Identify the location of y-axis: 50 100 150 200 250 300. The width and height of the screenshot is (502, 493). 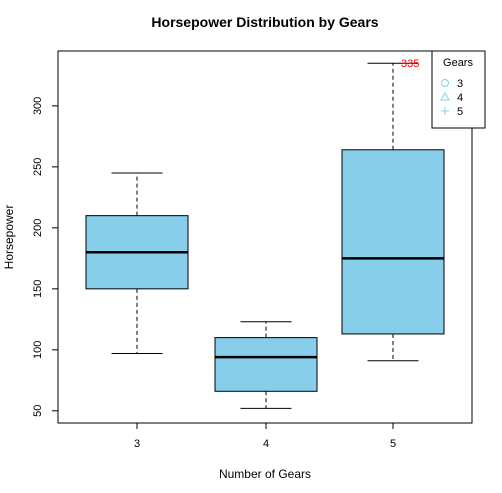
(45, 257).